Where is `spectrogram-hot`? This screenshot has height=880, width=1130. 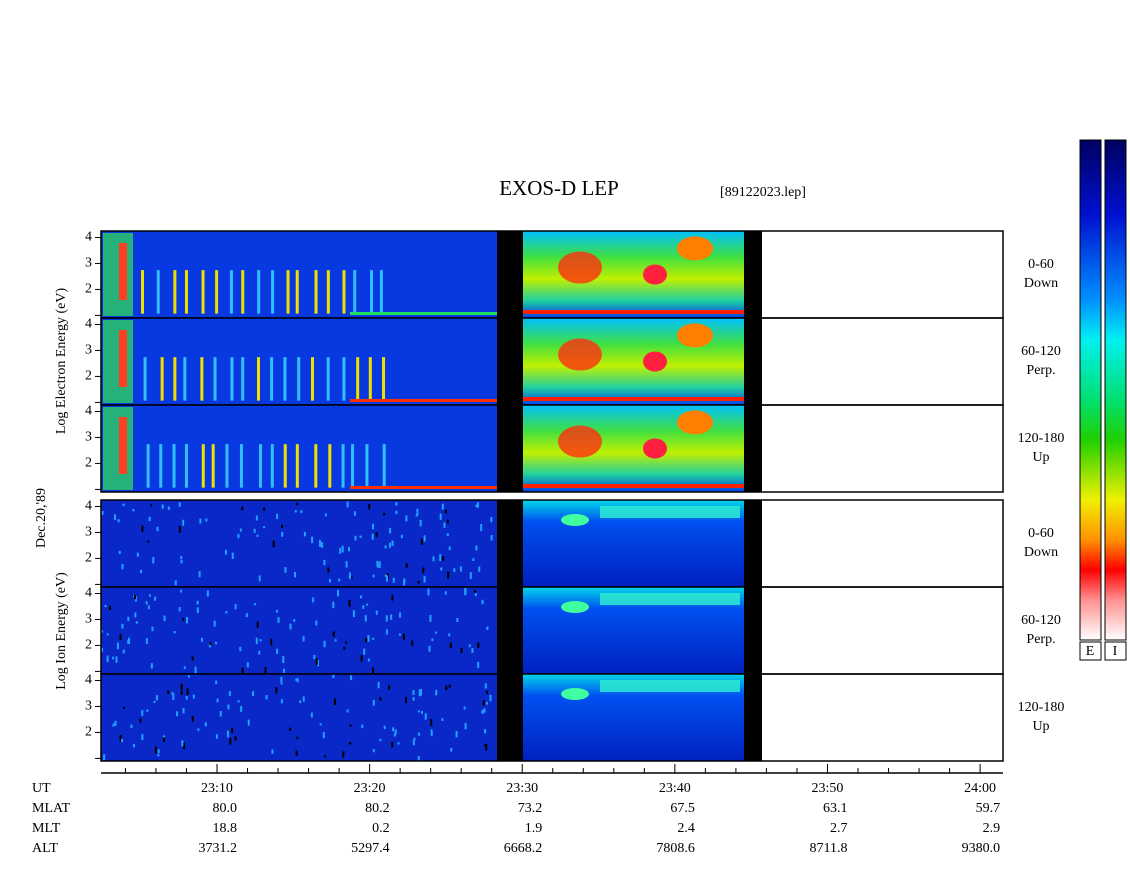 spectrogram-hot is located at coordinates (695, 422).